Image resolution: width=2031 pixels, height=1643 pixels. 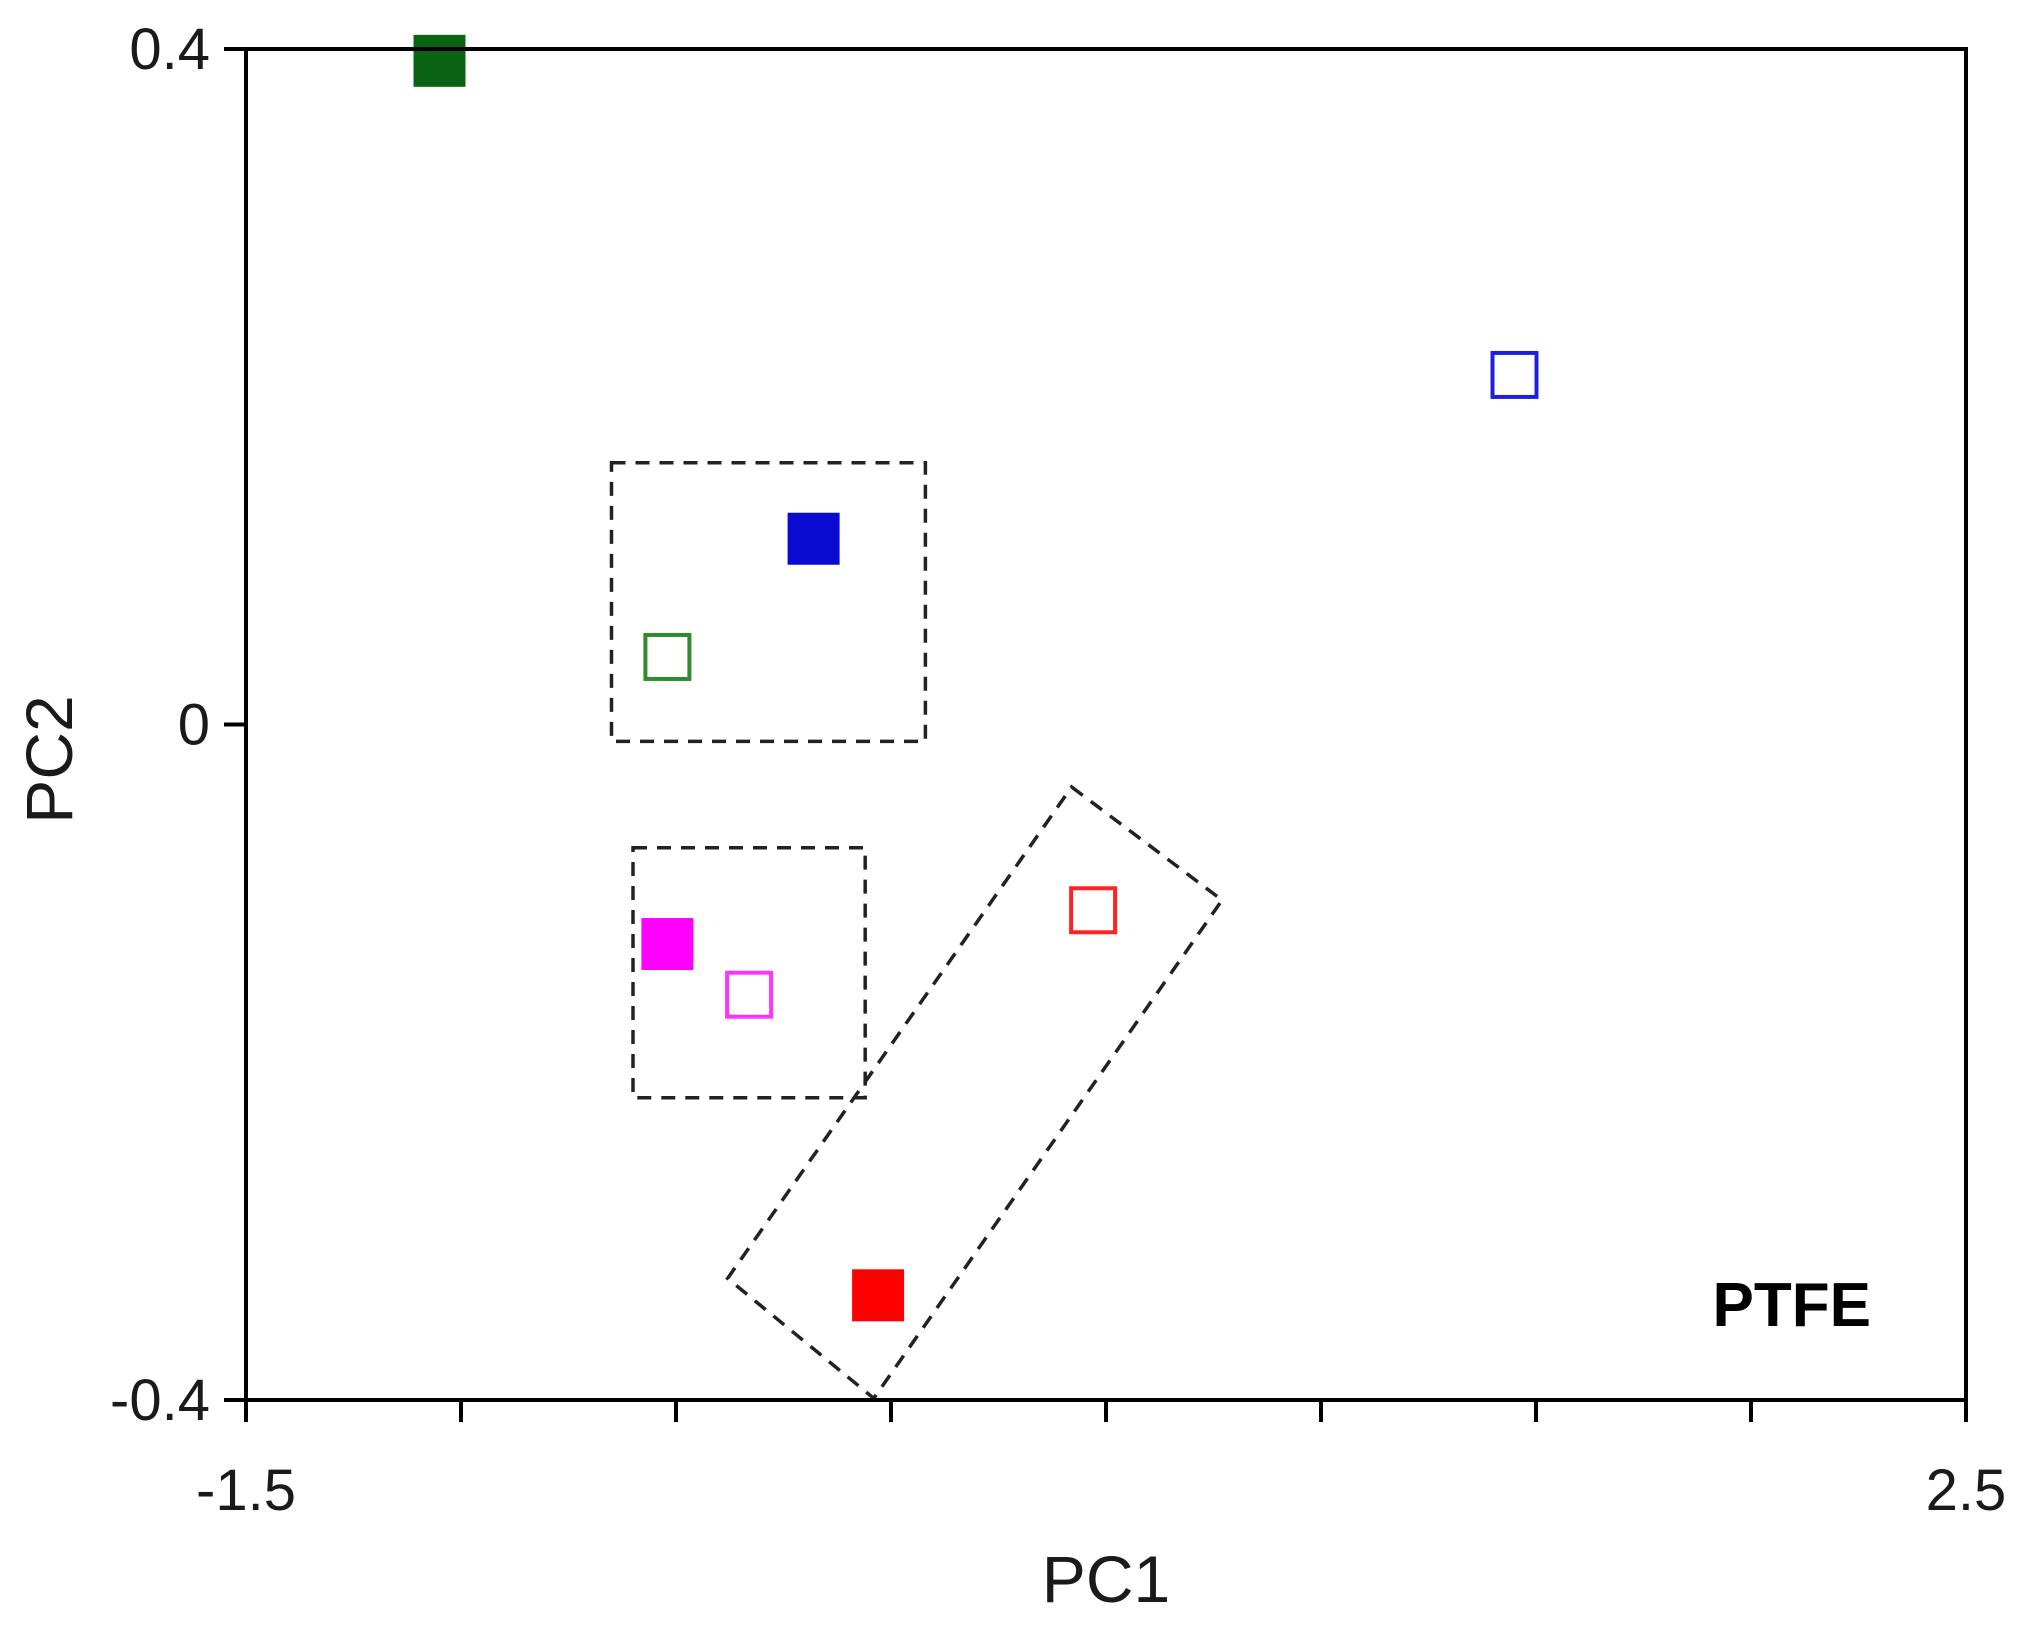 What do you see at coordinates (49, 759) in the screenshot?
I see `y-axis-title: PC2` at bounding box center [49, 759].